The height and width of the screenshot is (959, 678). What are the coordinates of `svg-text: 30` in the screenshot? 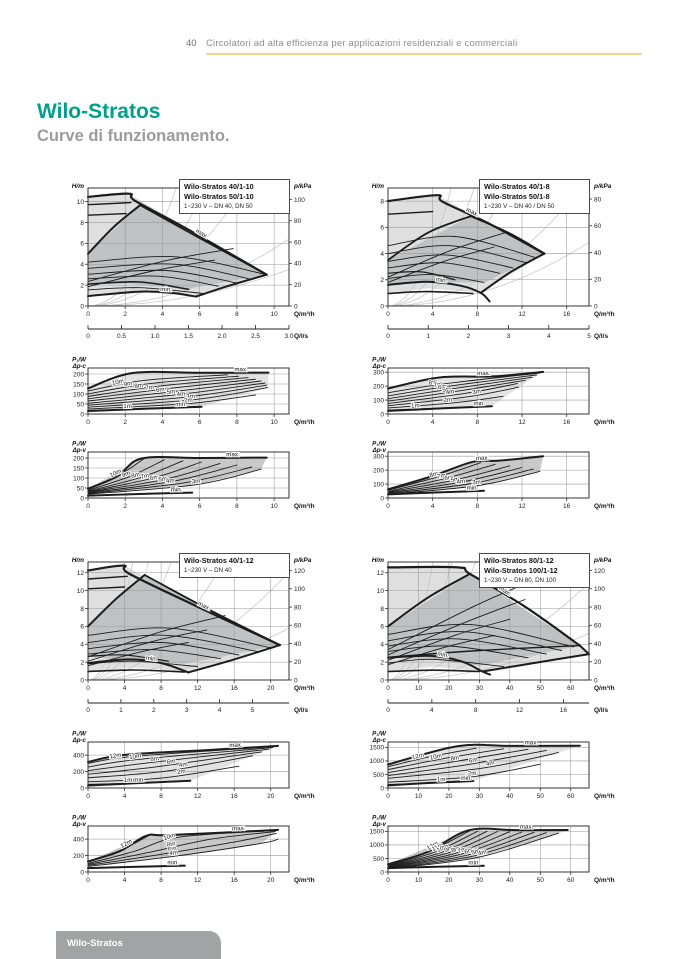 It's located at (480, 688).